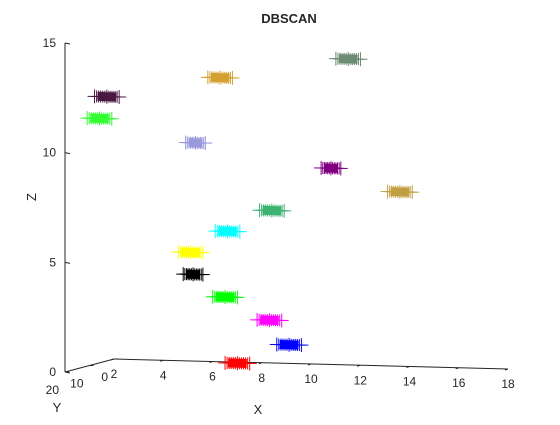 The height and width of the screenshot is (425, 560). I want to click on z-tick-label: 5, so click(52, 262).